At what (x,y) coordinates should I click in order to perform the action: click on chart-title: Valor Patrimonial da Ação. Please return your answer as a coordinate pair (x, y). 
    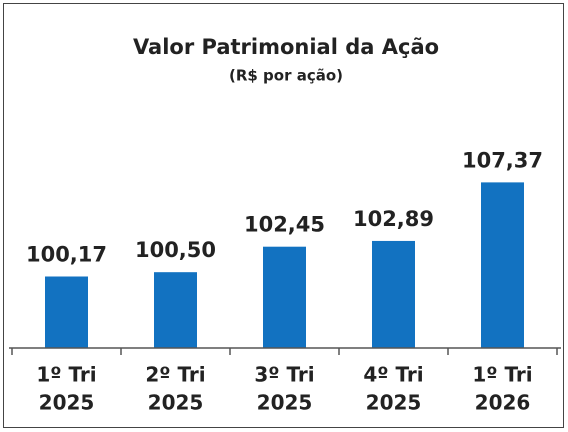
    Looking at the image, I should click on (286, 47).